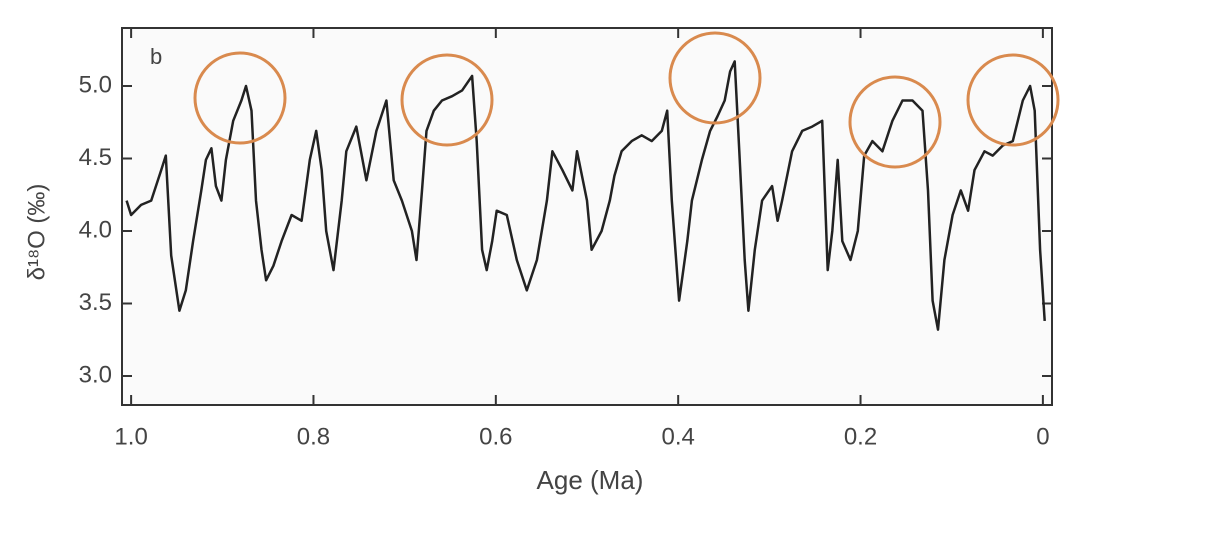 The image size is (1214, 544). What do you see at coordinates (95, 157) in the screenshot?
I see `y-tick-label: 4.5` at bounding box center [95, 157].